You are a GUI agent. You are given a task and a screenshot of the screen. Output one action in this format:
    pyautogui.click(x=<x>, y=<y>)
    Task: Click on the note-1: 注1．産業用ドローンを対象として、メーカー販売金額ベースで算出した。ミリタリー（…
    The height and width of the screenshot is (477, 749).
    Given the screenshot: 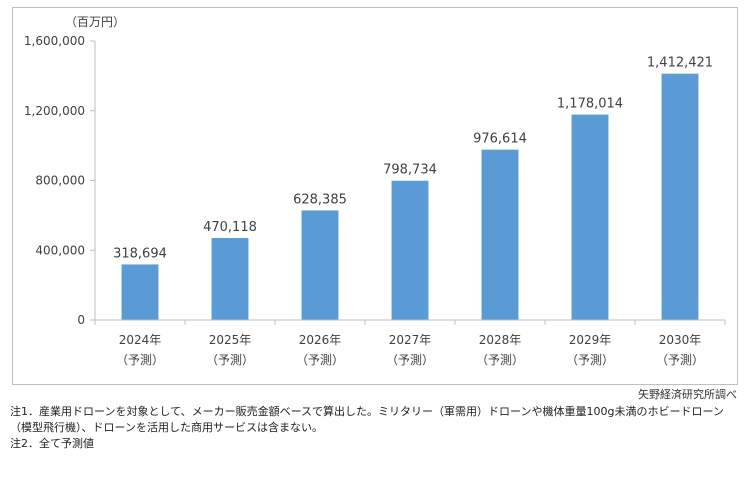 What is the action you would take?
    pyautogui.click(x=367, y=419)
    